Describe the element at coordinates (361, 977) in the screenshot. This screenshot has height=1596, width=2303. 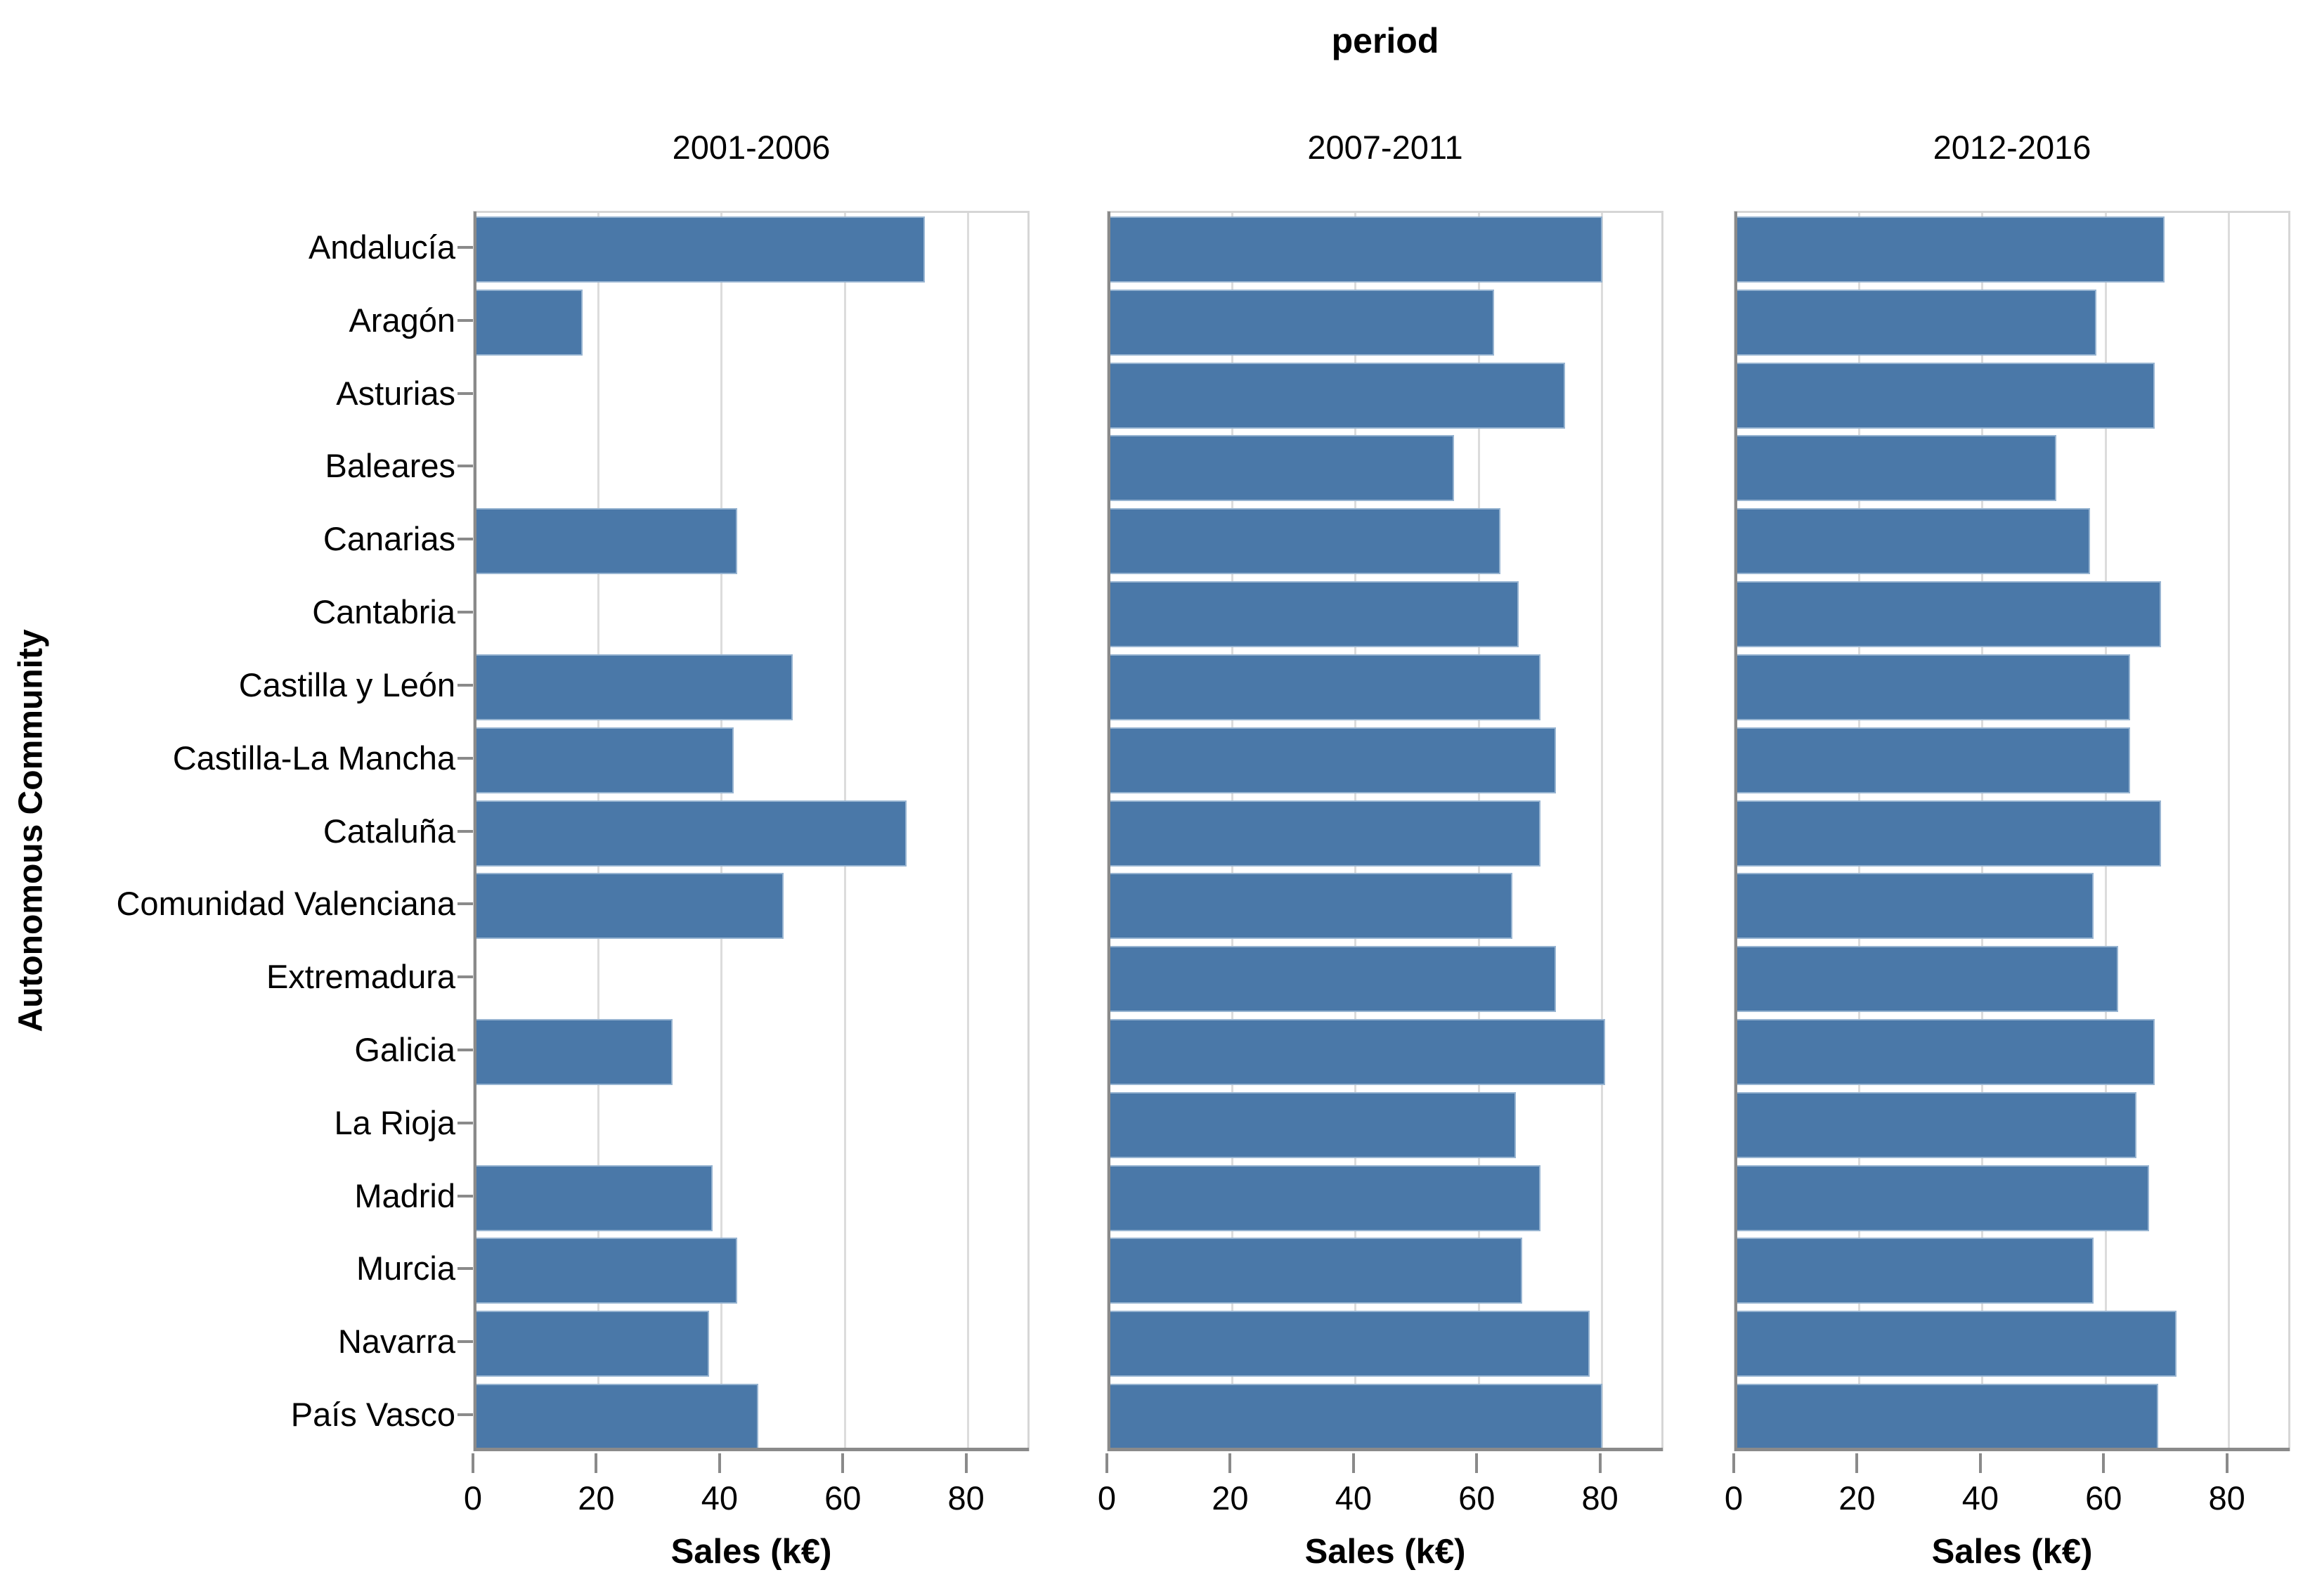
I see `y-axis-label: Extremadura` at that location.